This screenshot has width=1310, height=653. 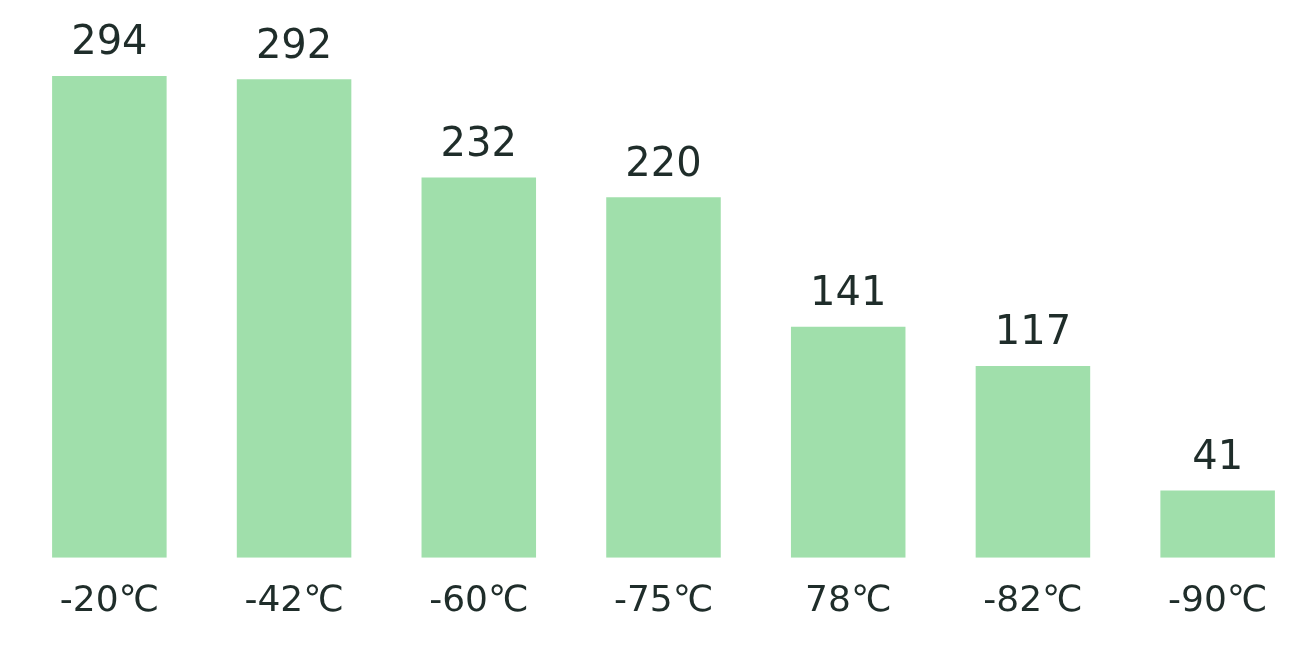 I want to click on x-tick-label: -20℃, so click(x=109, y=598).